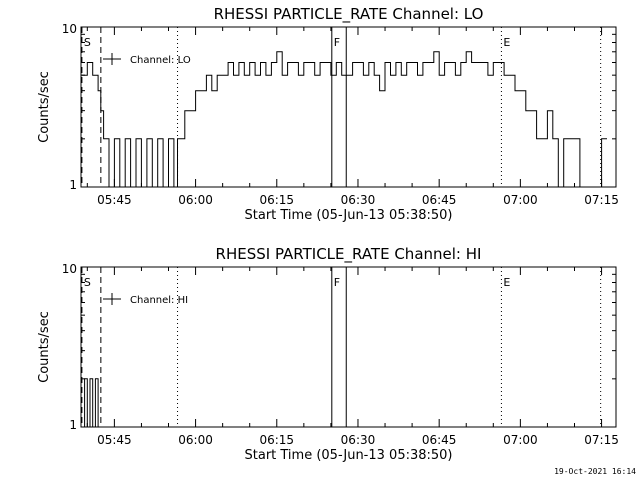  Describe the element at coordinates (91, 403) in the screenshot. I see `series-line` at that location.